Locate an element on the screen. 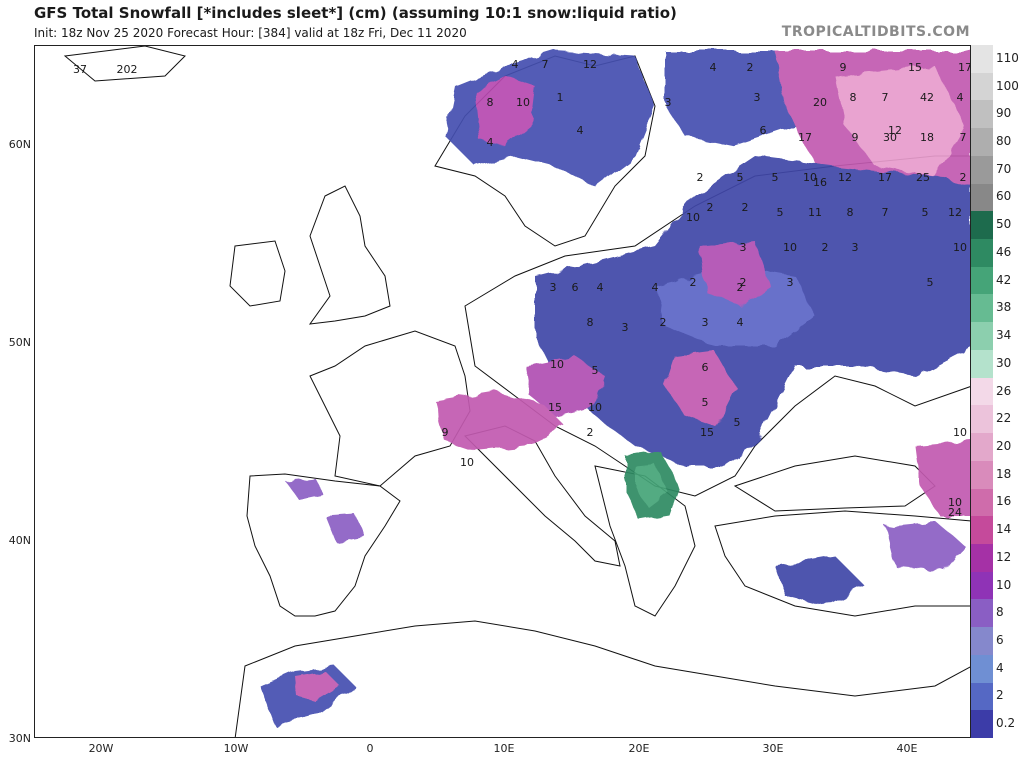  colorbar-label: 12 is located at coordinates (1004, 556).